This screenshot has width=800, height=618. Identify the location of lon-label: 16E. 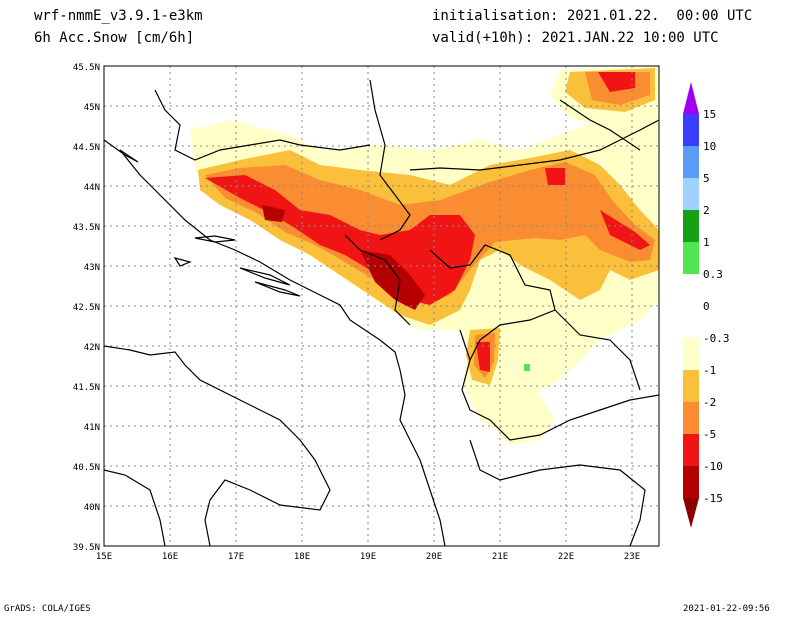
(170, 557).